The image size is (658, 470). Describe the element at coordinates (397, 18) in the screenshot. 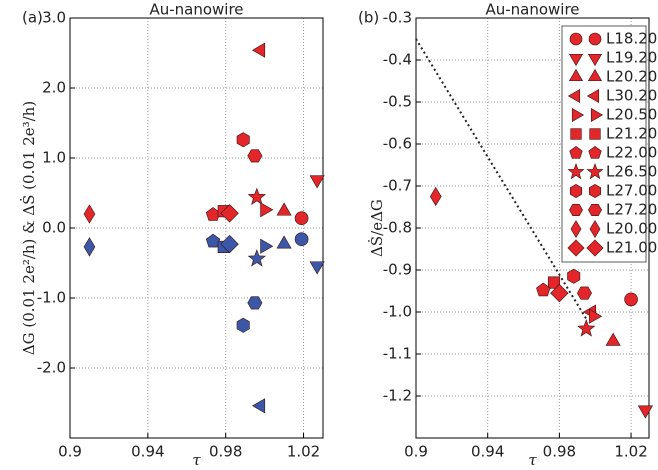

I see `y-tick-label: -0.3` at that location.